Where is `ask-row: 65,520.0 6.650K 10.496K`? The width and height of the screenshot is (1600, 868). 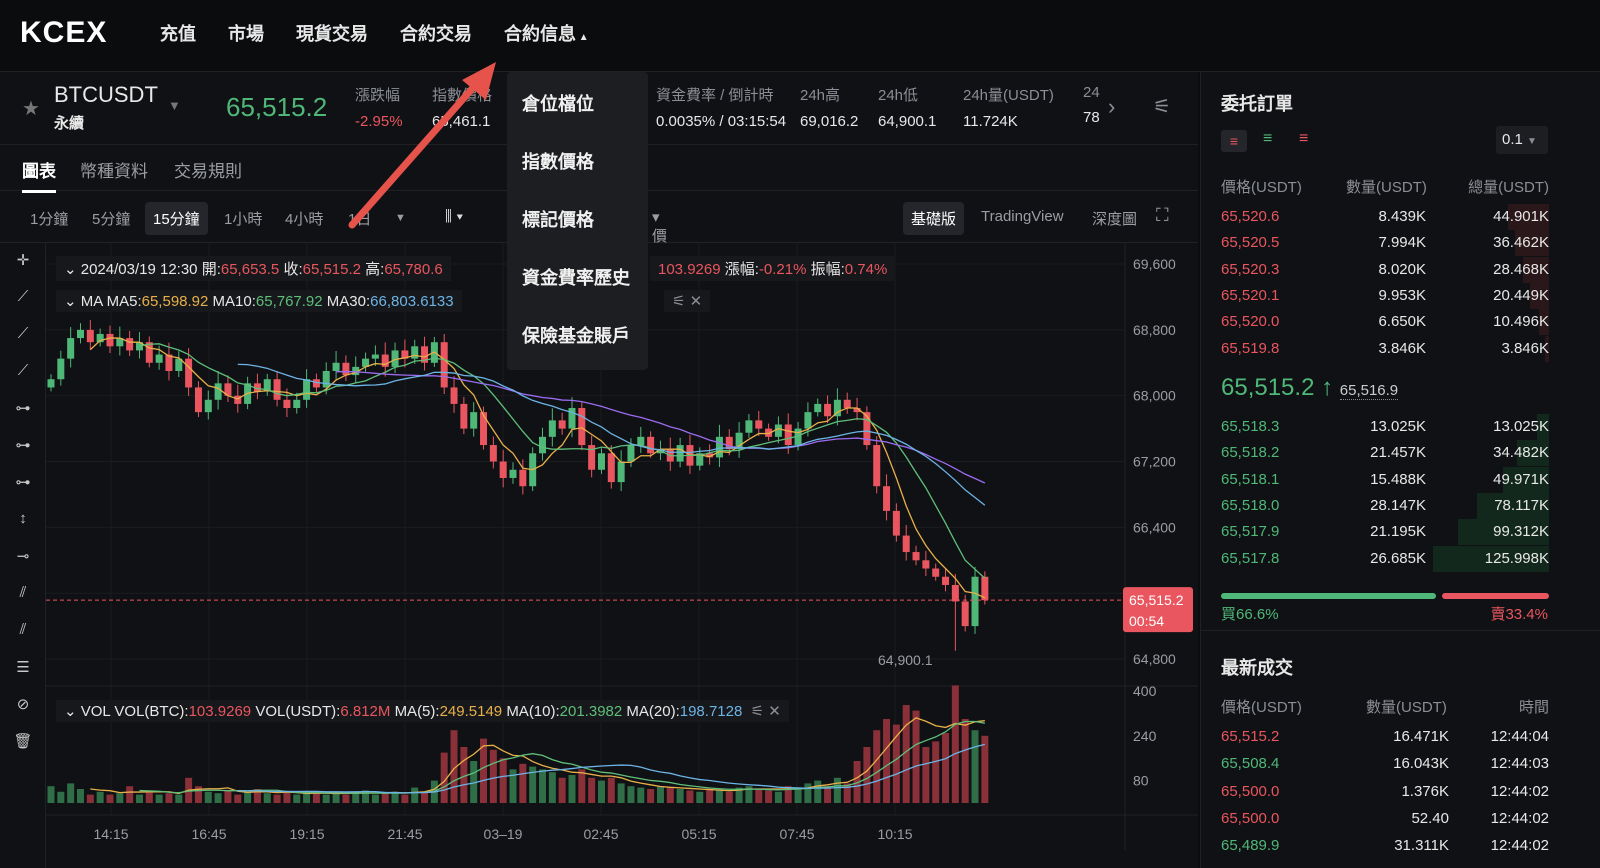 ask-row: 65,520.0 6.650K 10.496K is located at coordinates (1385, 322).